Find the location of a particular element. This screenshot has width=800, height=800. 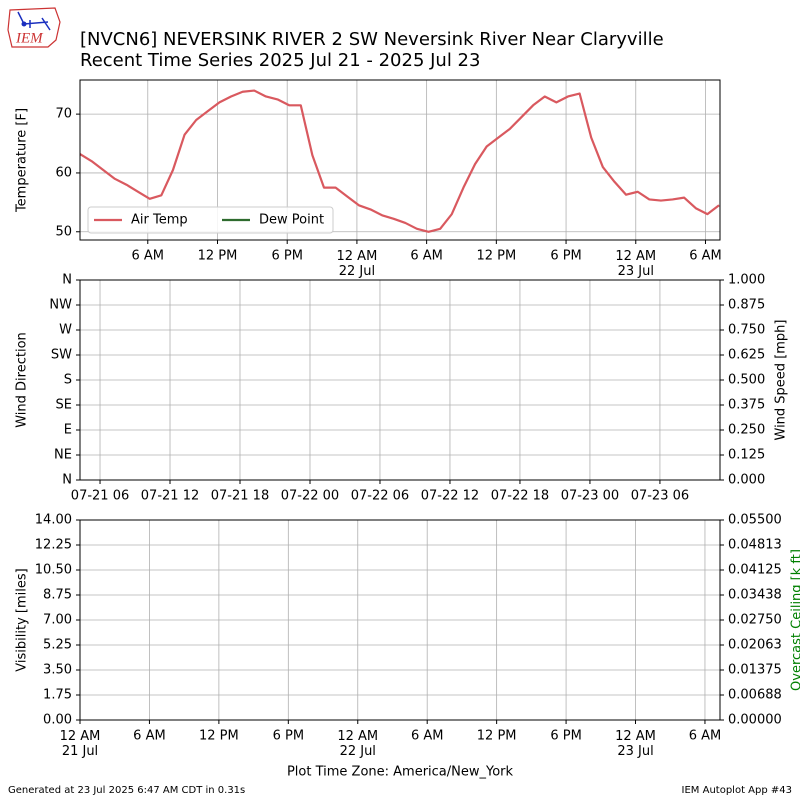

x-tick-label: 07-22 18 is located at coordinates (520, 496).